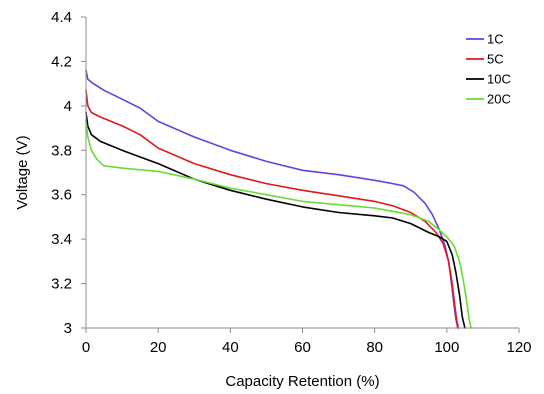 The width and height of the screenshot is (544, 394). Describe the element at coordinates (499, 99) in the screenshot. I see `legend-label-20c: 20C` at that location.